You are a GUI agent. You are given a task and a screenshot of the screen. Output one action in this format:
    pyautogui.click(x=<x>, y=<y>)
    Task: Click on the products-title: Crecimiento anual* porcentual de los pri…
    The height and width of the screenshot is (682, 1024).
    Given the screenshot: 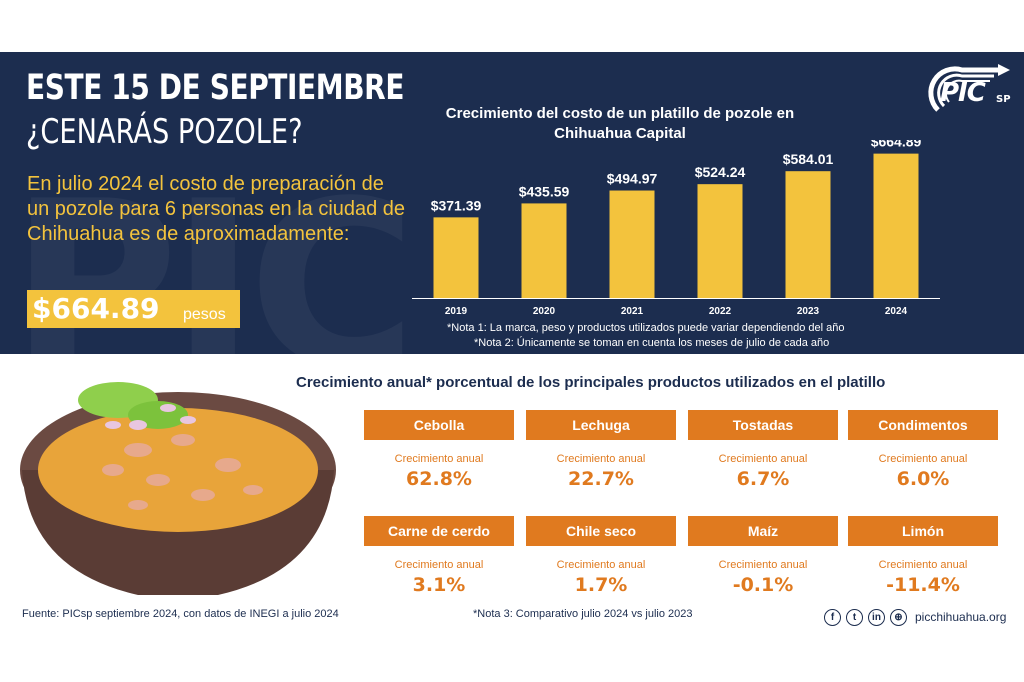 What is the action you would take?
    pyautogui.click(x=591, y=382)
    